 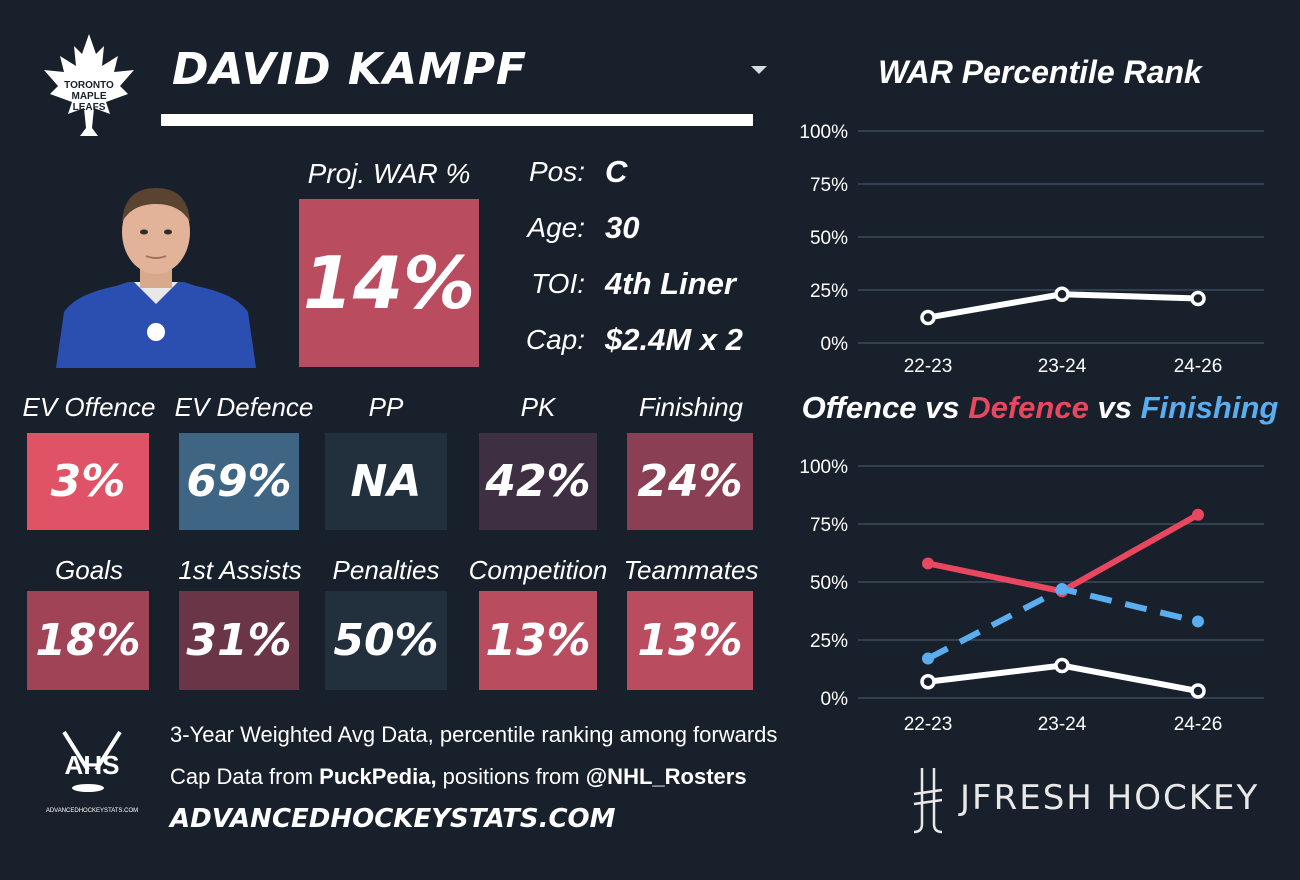 I want to click on info-value-cap: $2.4M x 2, so click(x=674, y=339).